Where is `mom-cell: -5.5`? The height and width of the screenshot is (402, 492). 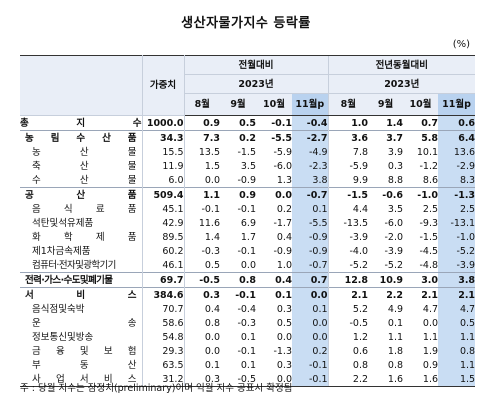
mom-cell: -5.5 is located at coordinates (310, 223).